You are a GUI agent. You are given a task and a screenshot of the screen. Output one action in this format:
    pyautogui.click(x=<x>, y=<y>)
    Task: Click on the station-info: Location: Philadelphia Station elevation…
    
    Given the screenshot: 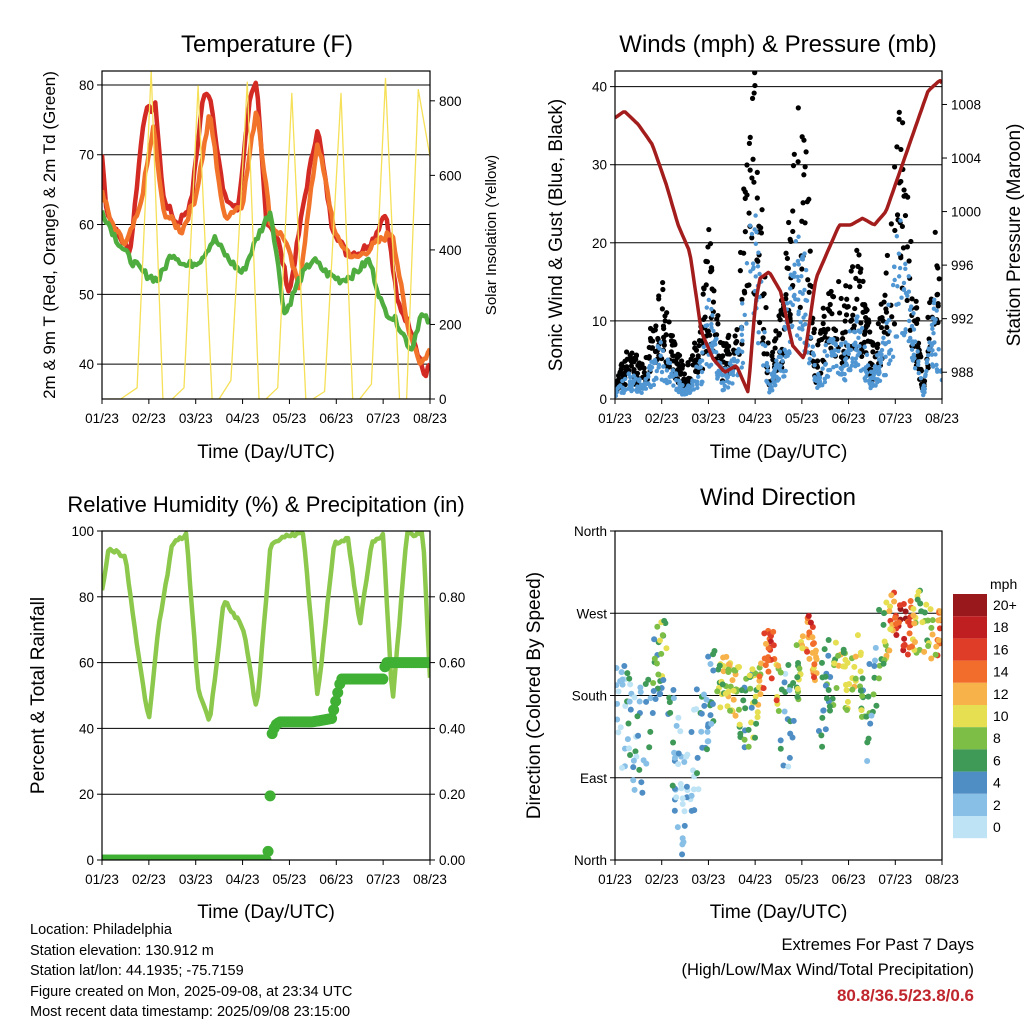 What is the action you would take?
    pyautogui.click(x=191, y=971)
    